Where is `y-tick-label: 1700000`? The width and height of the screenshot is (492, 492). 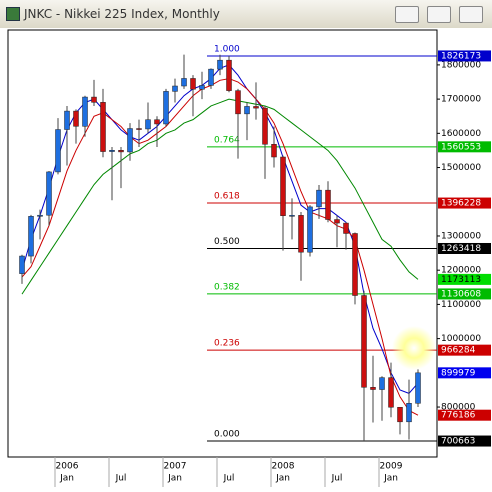
y-tick-label: 1700000 is located at coordinates (461, 100).